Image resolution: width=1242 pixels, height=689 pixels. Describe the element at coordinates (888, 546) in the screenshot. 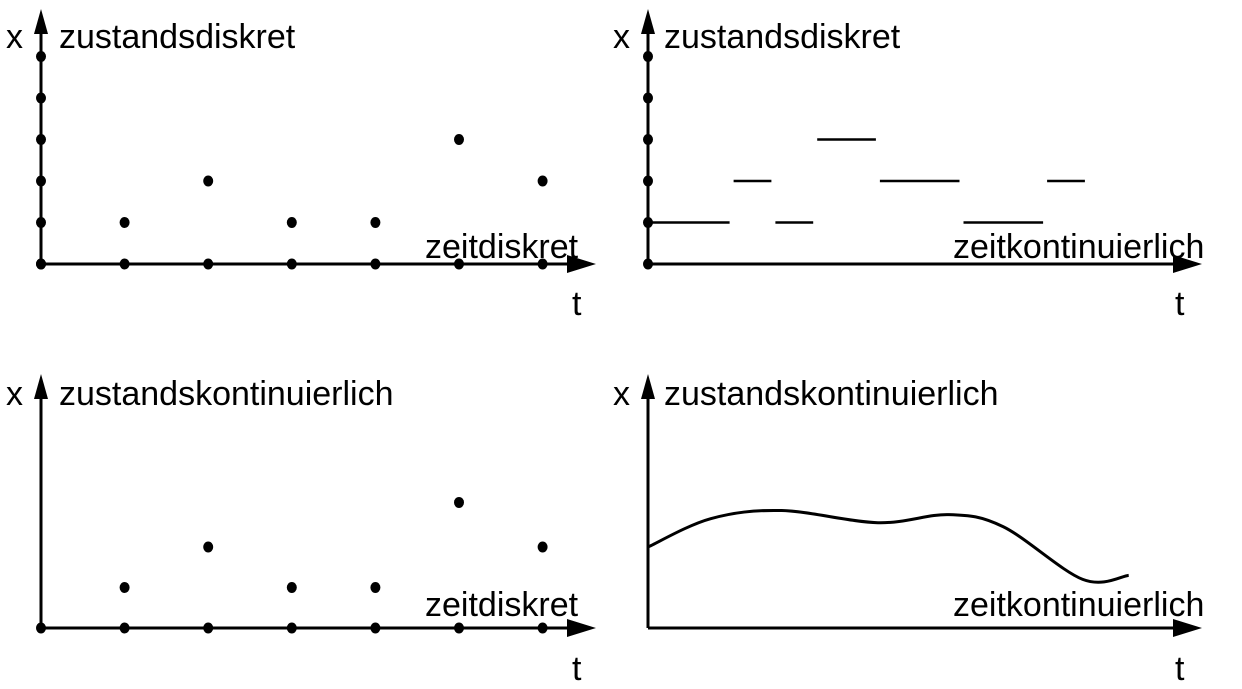

I see `signal-curve` at that location.